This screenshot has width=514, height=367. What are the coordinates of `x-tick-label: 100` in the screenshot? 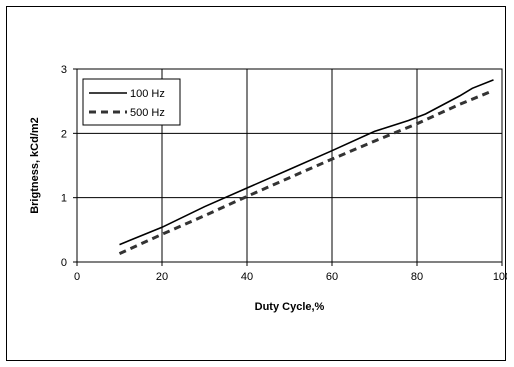 It's located at (500, 277).